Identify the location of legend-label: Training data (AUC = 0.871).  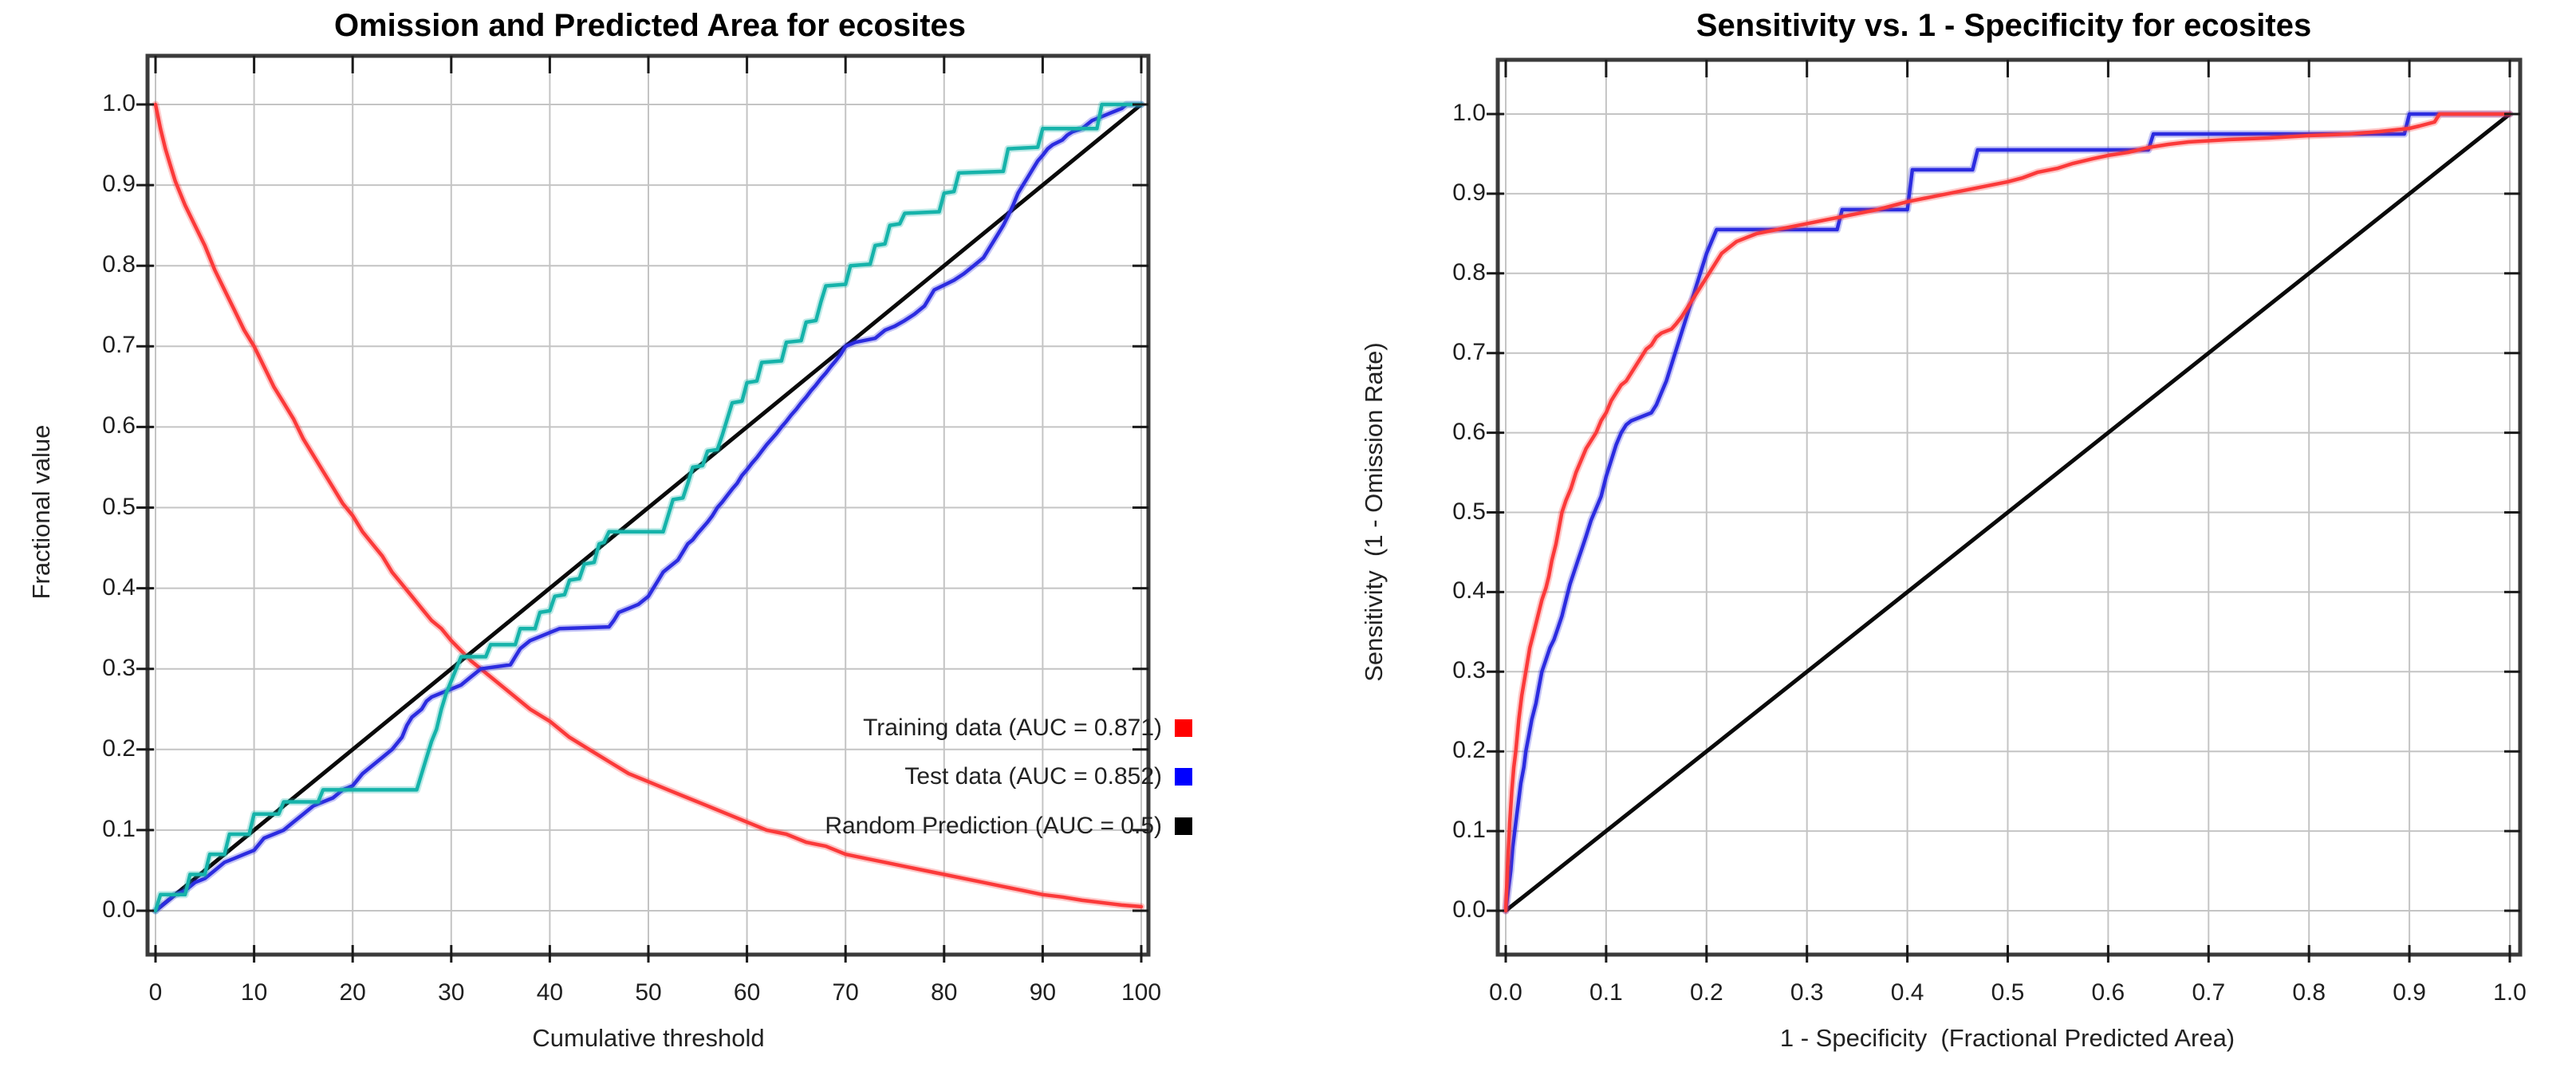
(1012, 728).